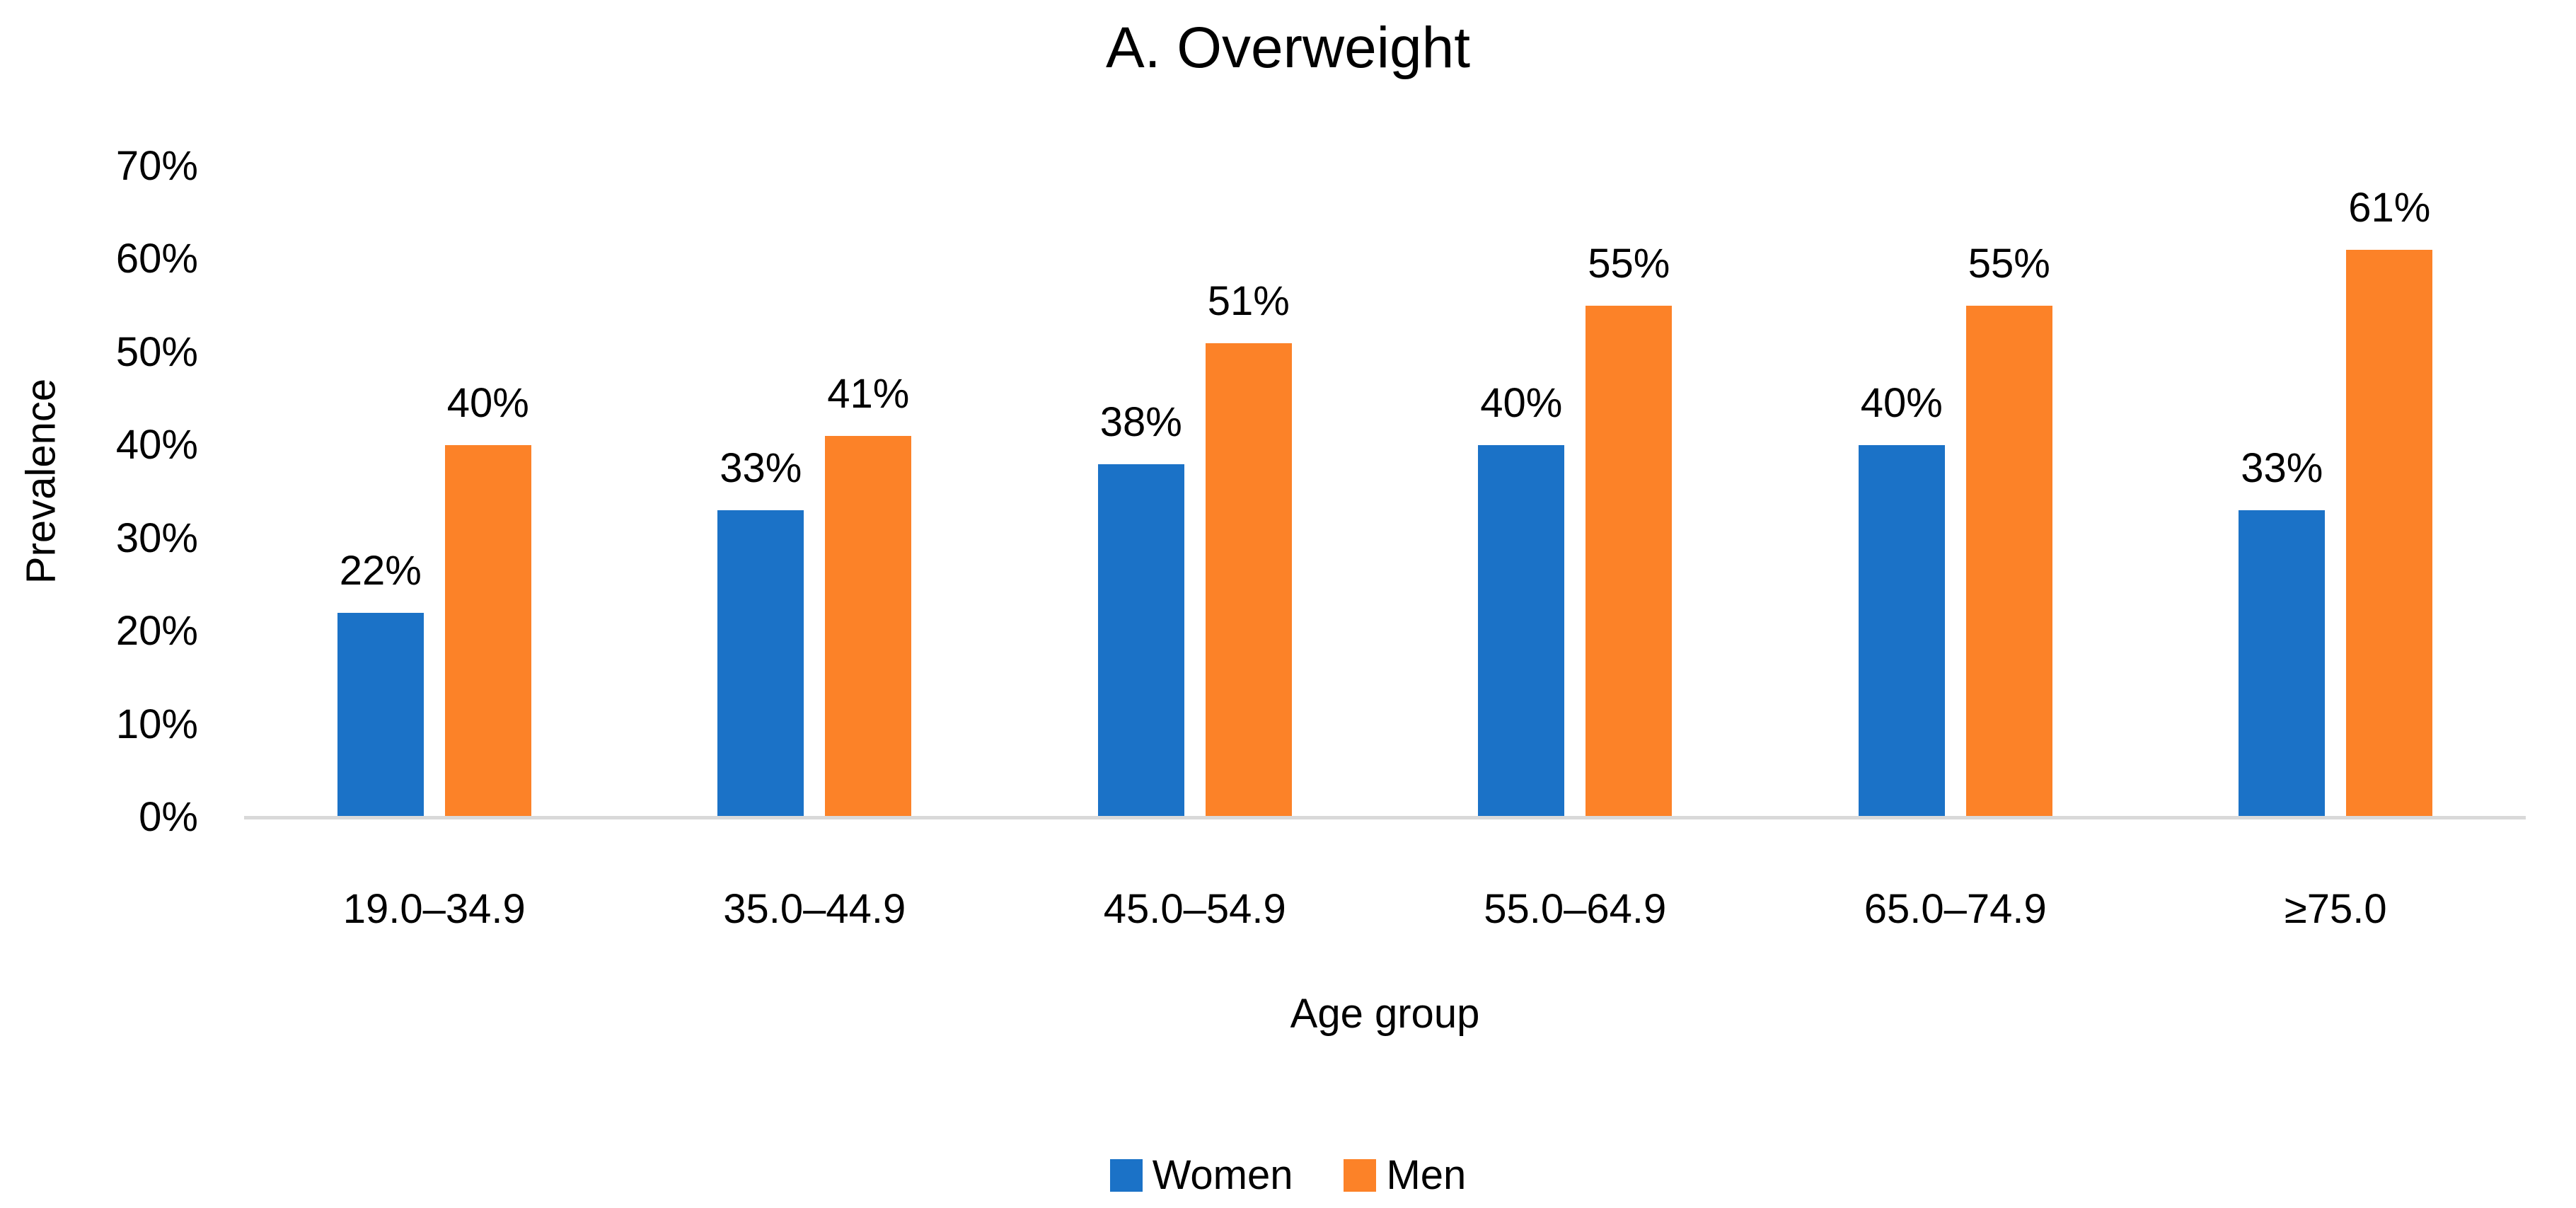 Image resolution: width=2576 pixels, height=1208 pixels. What do you see at coordinates (1288, 48) in the screenshot?
I see `chart-title: A. Overweight` at bounding box center [1288, 48].